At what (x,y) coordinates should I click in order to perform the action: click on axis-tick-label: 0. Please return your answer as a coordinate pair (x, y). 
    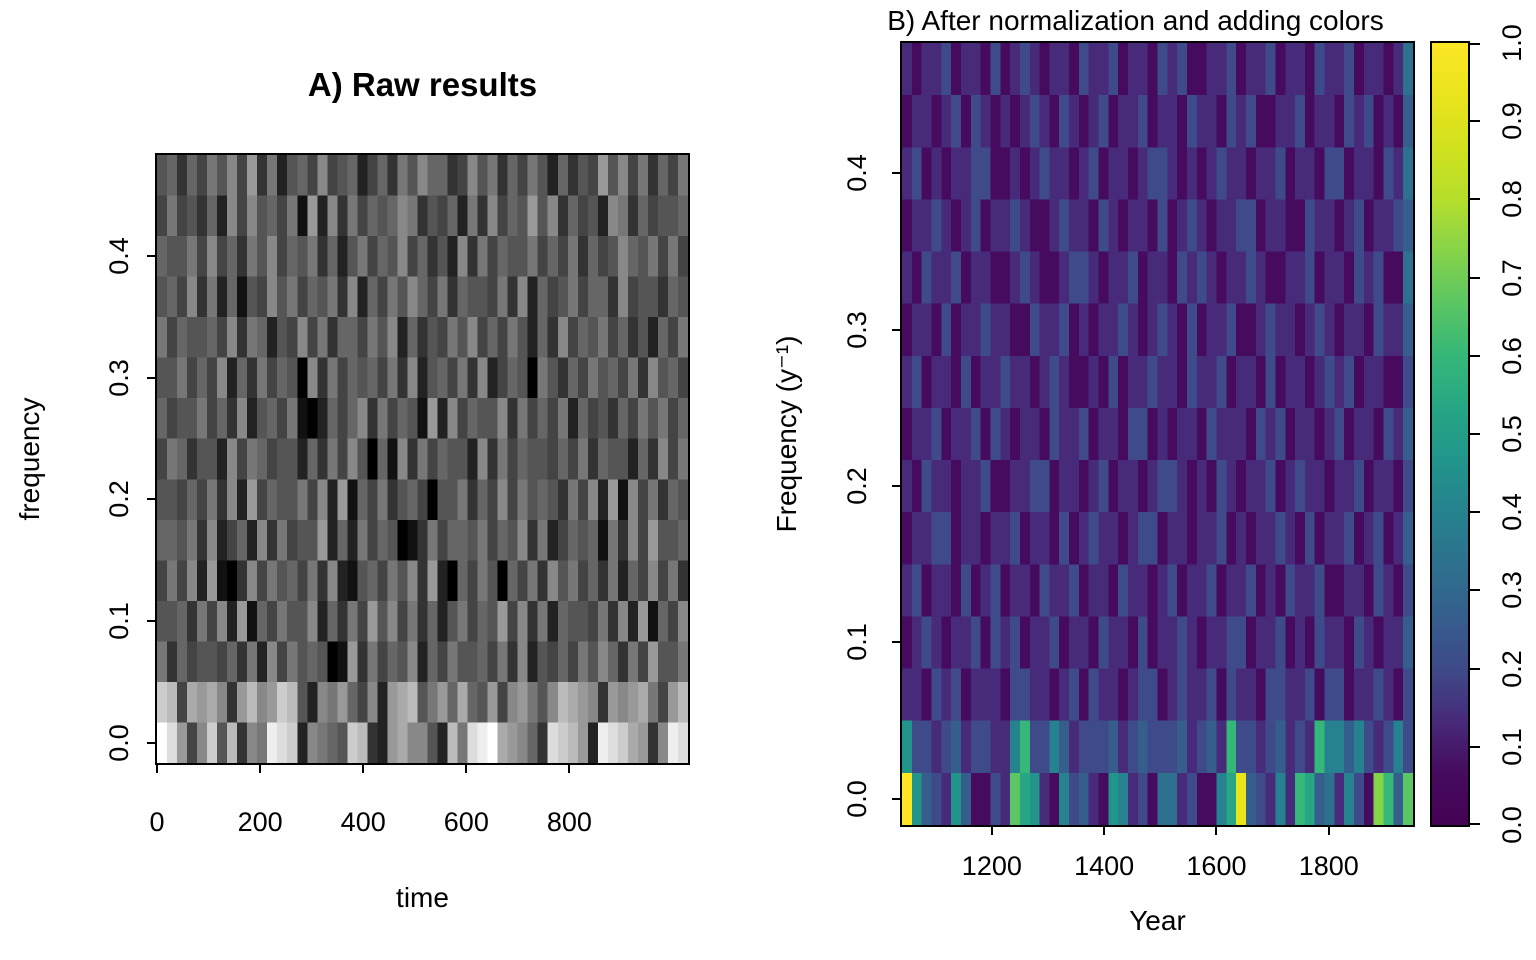
    Looking at the image, I should click on (157, 822).